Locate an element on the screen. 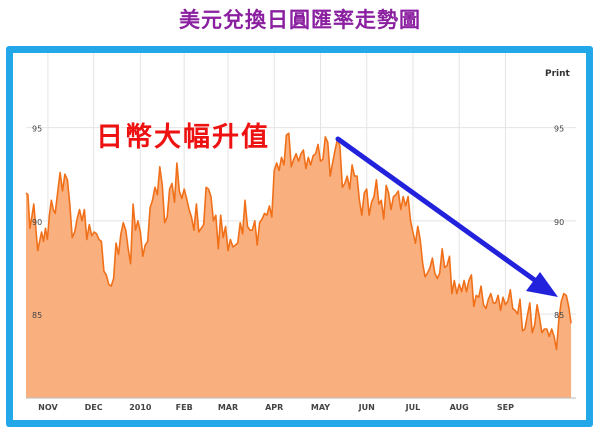 Image resolution: width=600 pixels, height=432 pixels. page-title: 美元兌換日圓匯率走勢圖 is located at coordinates (300, 20).